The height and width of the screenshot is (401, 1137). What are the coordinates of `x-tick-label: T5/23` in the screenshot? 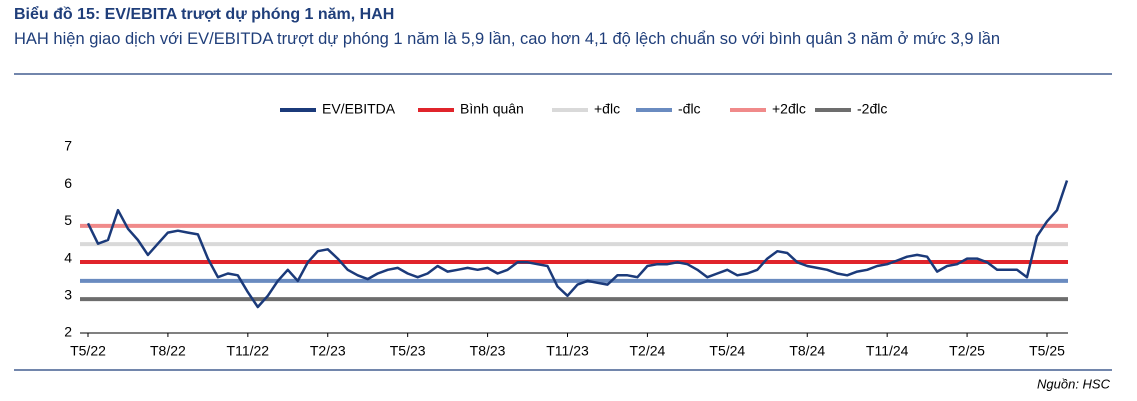 It's located at (408, 351).